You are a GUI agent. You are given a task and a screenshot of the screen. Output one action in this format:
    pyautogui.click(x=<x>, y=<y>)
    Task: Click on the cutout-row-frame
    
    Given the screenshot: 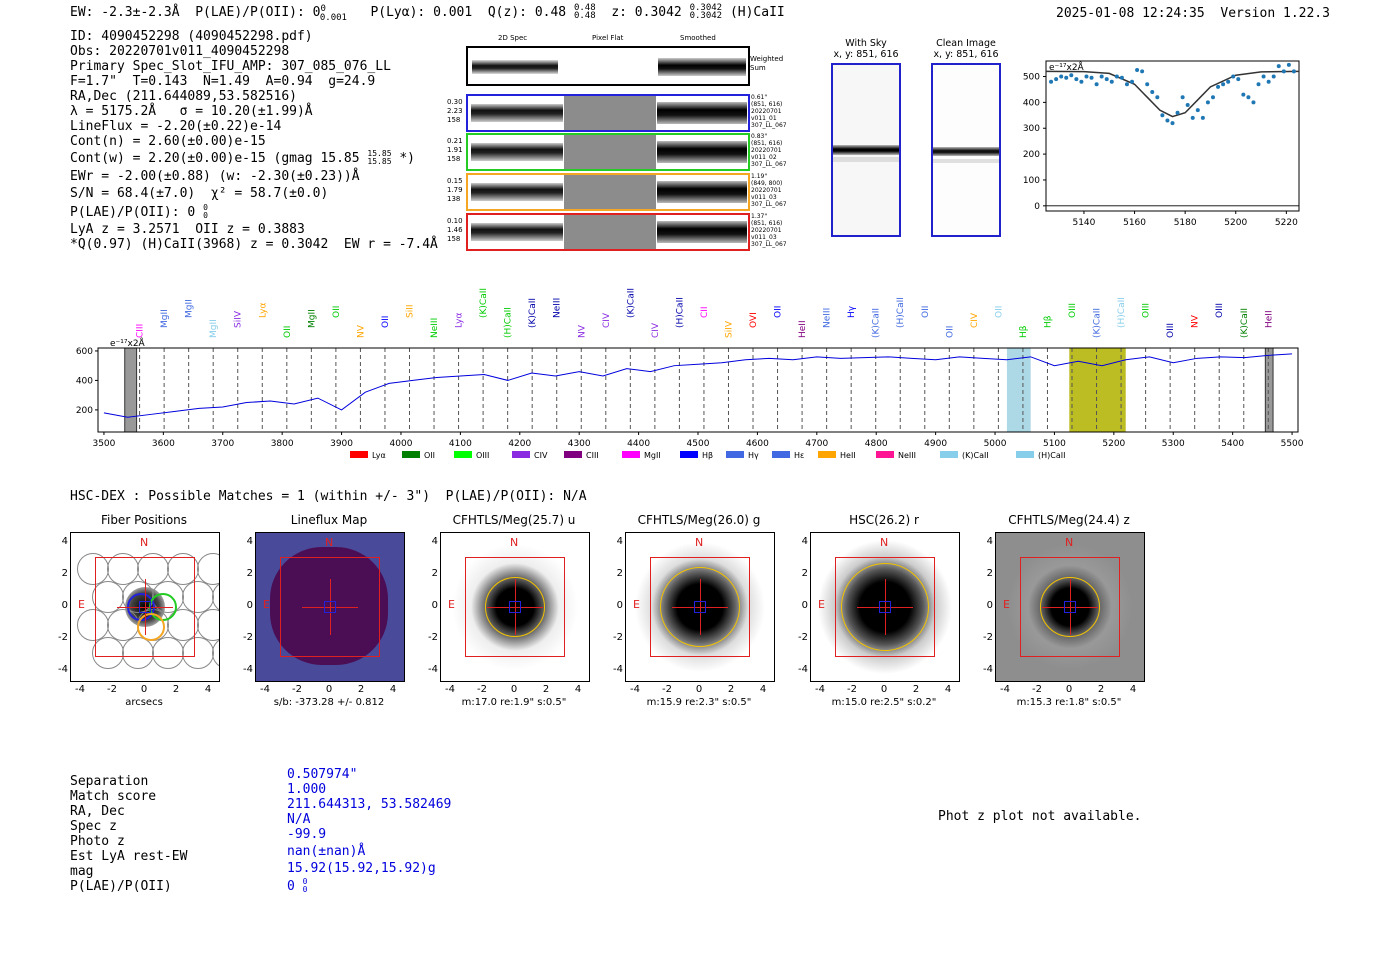 What is the action you would take?
    pyautogui.click(x=608, y=192)
    